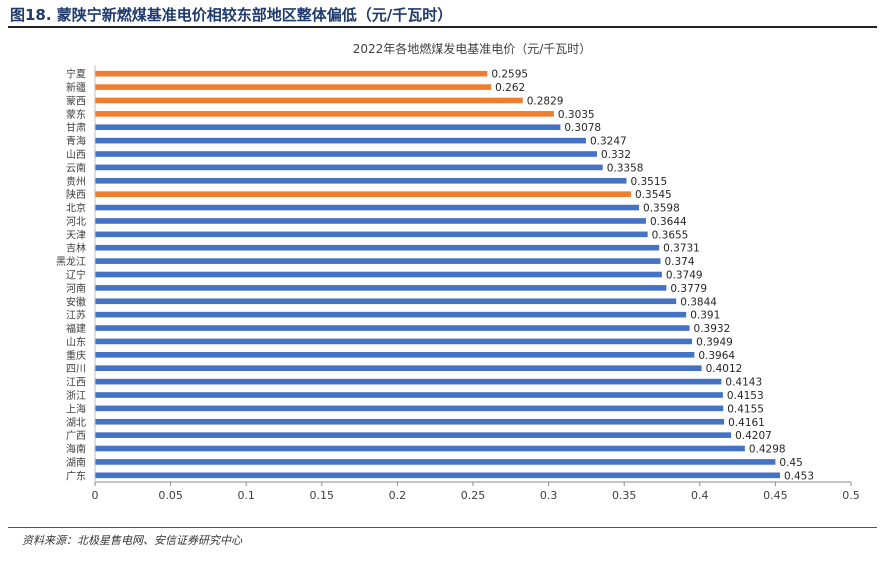 Image resolution: width=885 pixels, height=564 pixels. What do you see at coordinates (361, 180) in the screenshot?
I see `bar-贵州` at bounding box center [361, 180].